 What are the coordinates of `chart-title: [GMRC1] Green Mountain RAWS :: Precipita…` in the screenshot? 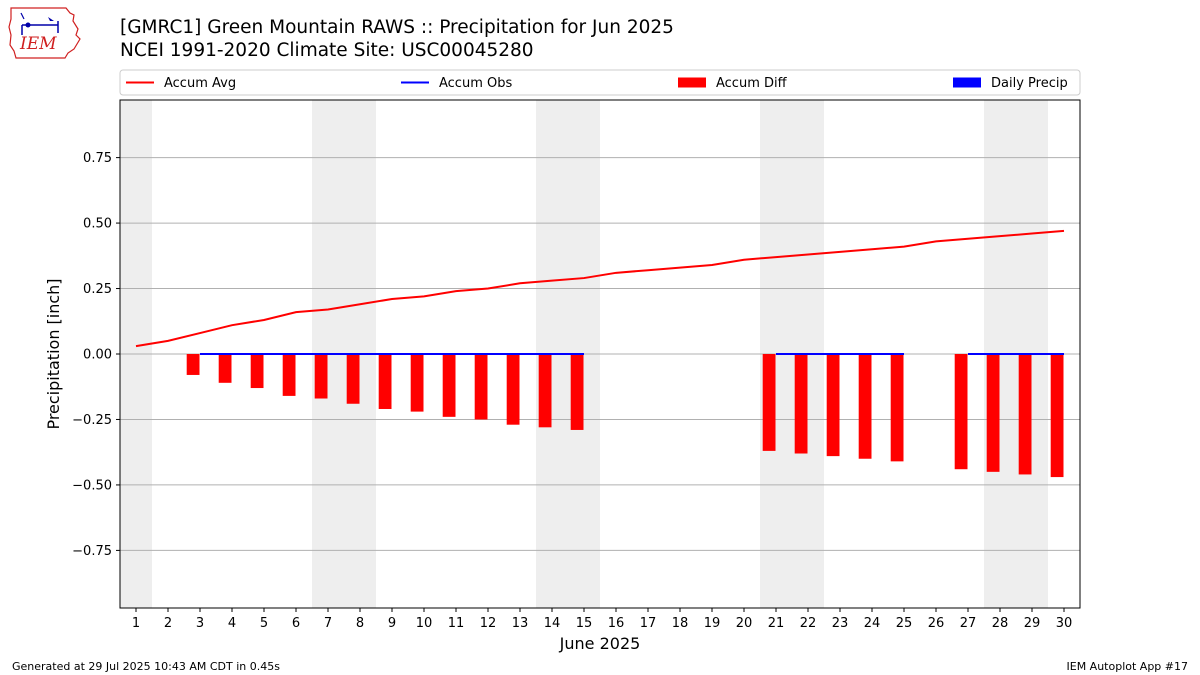 It's located at (397, 27).